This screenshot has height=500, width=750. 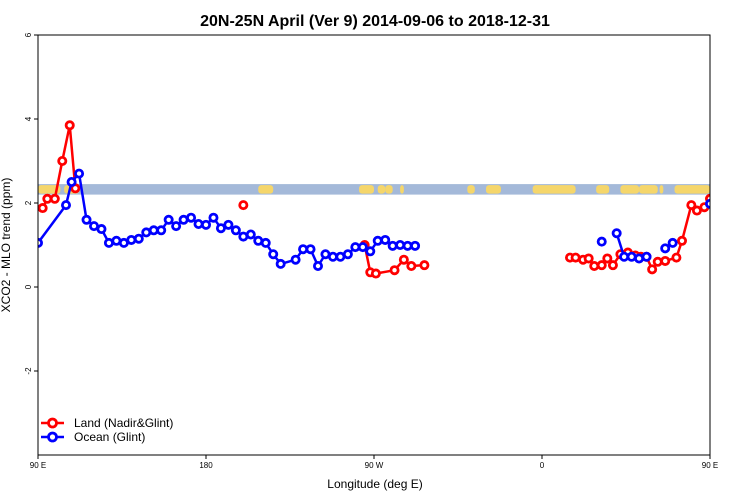 What do you see at coordinates (28, 371) in the screenshot?
I see `y-tick-label: -2` at bounding box center [28, 371].